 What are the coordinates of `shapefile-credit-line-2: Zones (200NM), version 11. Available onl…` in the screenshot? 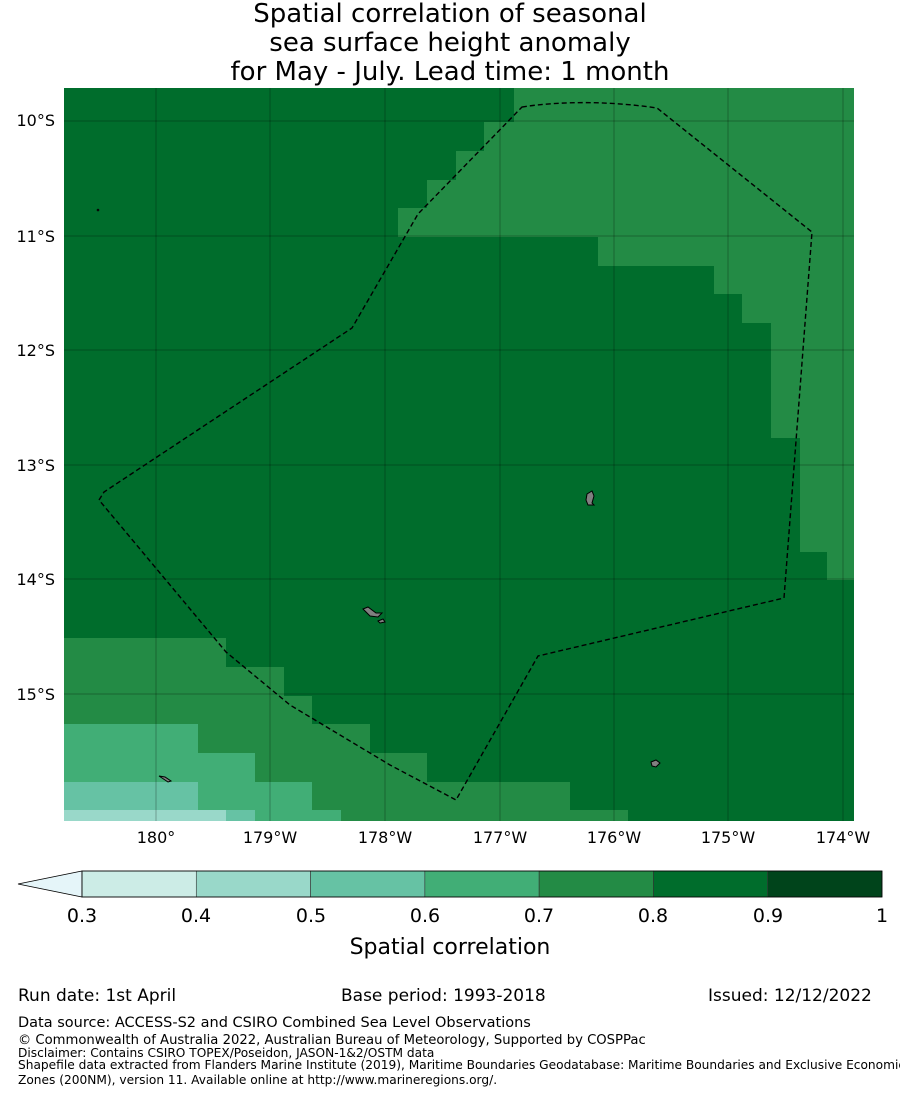 It's located at (258, 1080).